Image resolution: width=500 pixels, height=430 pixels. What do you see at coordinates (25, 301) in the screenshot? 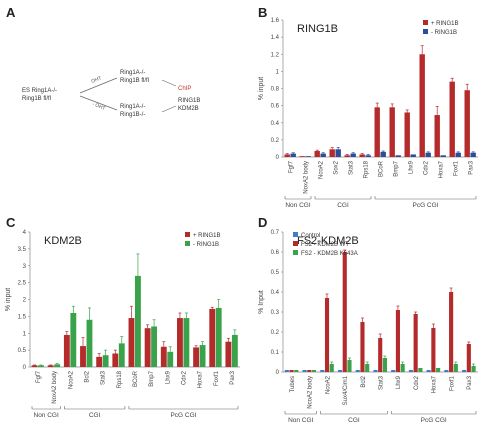
I see `y-tick-label: 2` at bounding box center [25, 301].